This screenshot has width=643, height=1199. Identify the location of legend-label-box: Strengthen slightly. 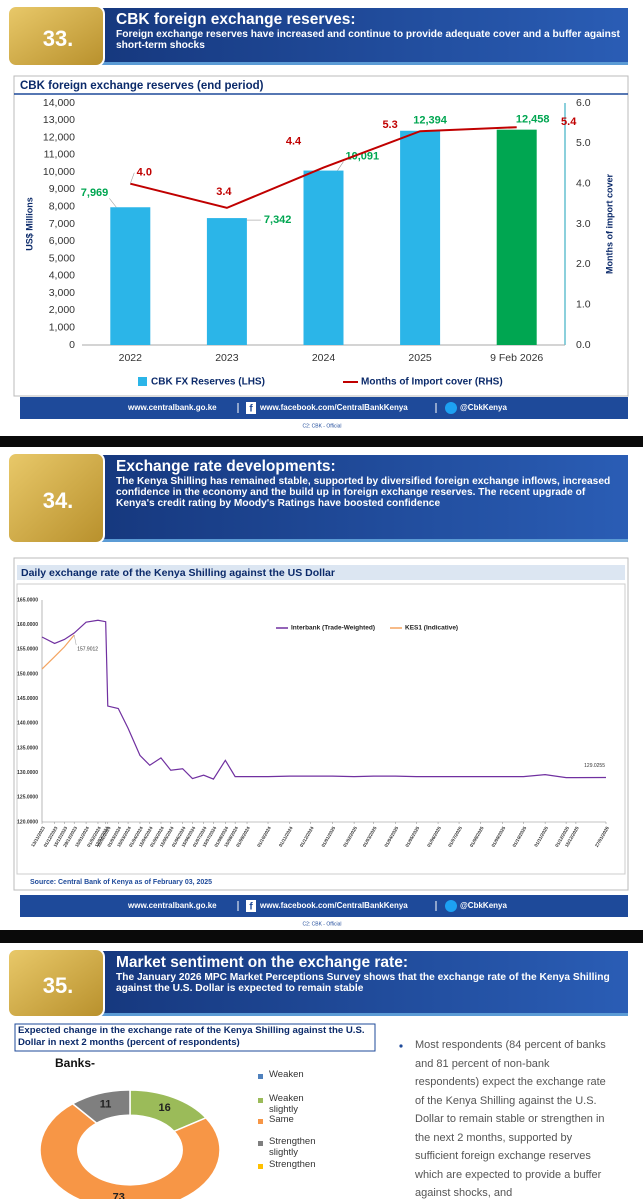
(292, 1147).